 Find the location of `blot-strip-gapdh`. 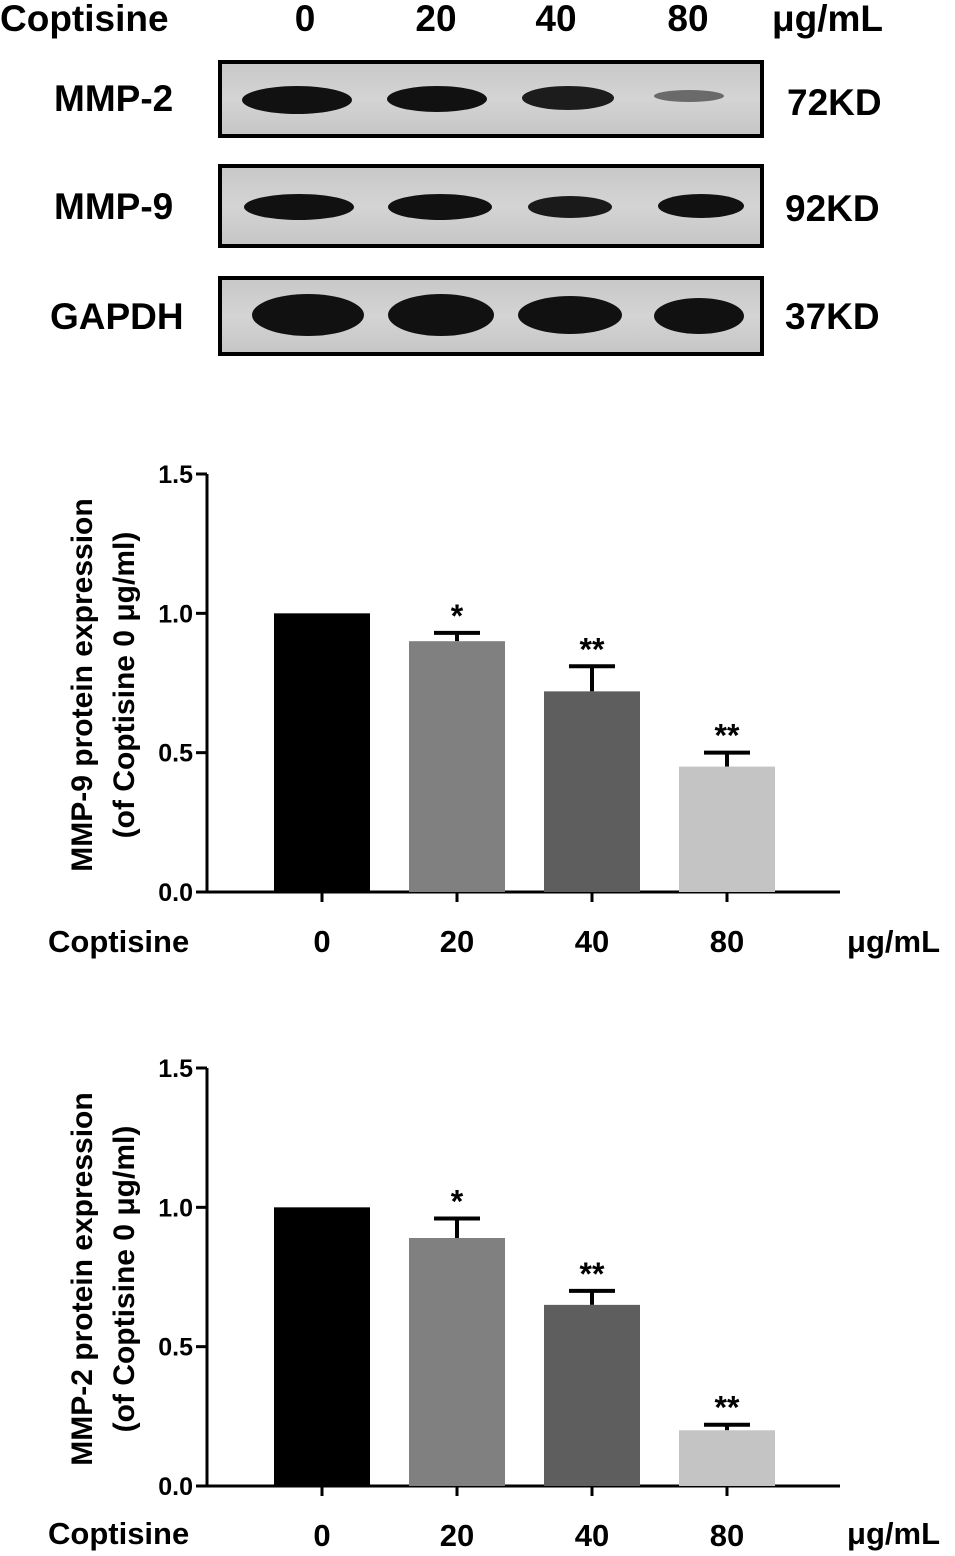

blot-strip-gapdh is located at coordinates (491, 316).